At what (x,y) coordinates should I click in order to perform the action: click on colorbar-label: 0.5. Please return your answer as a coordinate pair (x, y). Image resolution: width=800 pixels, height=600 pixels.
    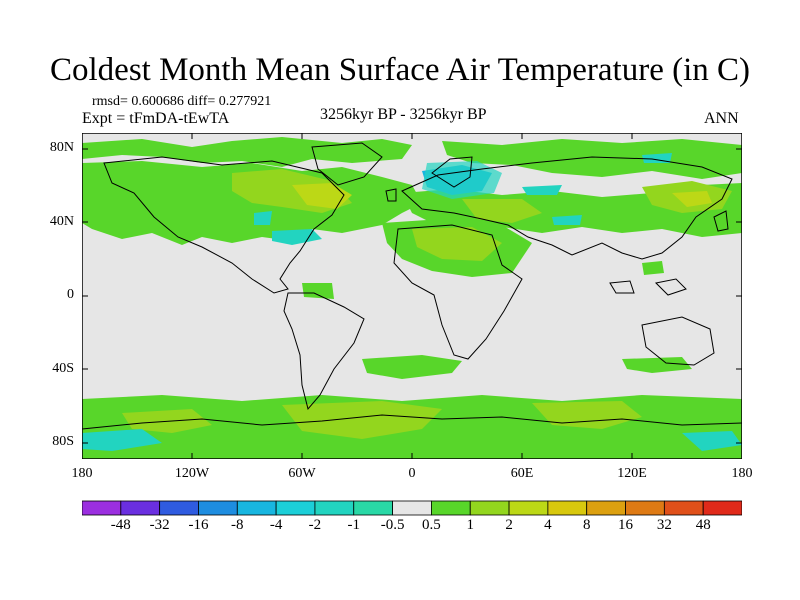
    Looking at the image, I should click on (431, 525).